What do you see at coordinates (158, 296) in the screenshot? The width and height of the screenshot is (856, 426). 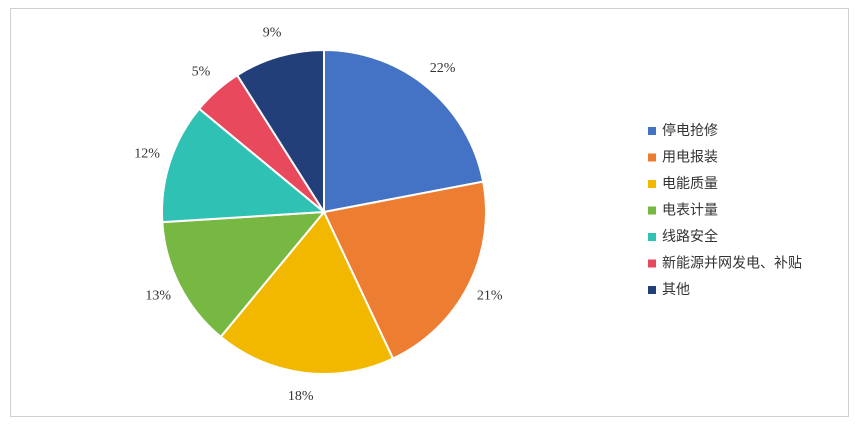 I see `data-label: 13%` at bounding box center [158, 296].